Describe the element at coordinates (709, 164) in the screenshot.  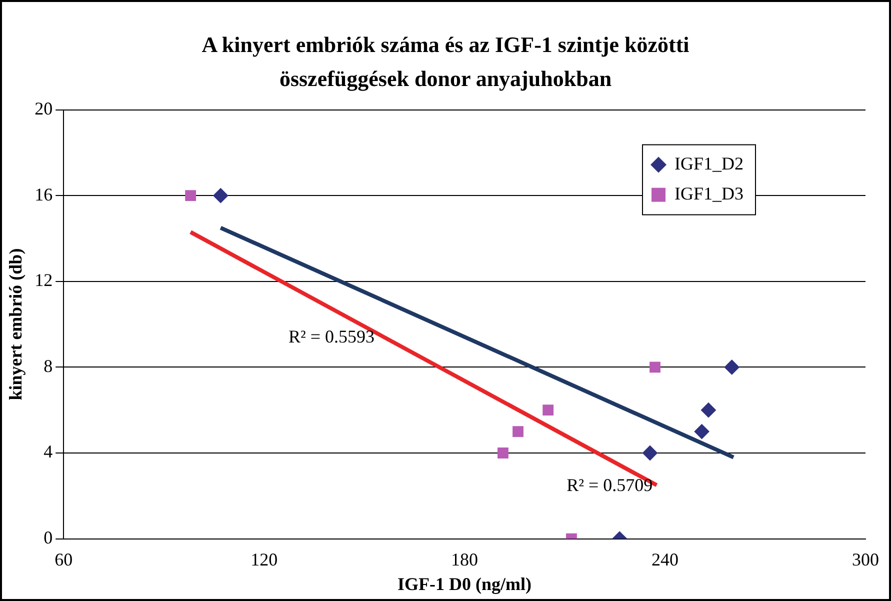
I see `legend-label: IGF1_D2` at that location.